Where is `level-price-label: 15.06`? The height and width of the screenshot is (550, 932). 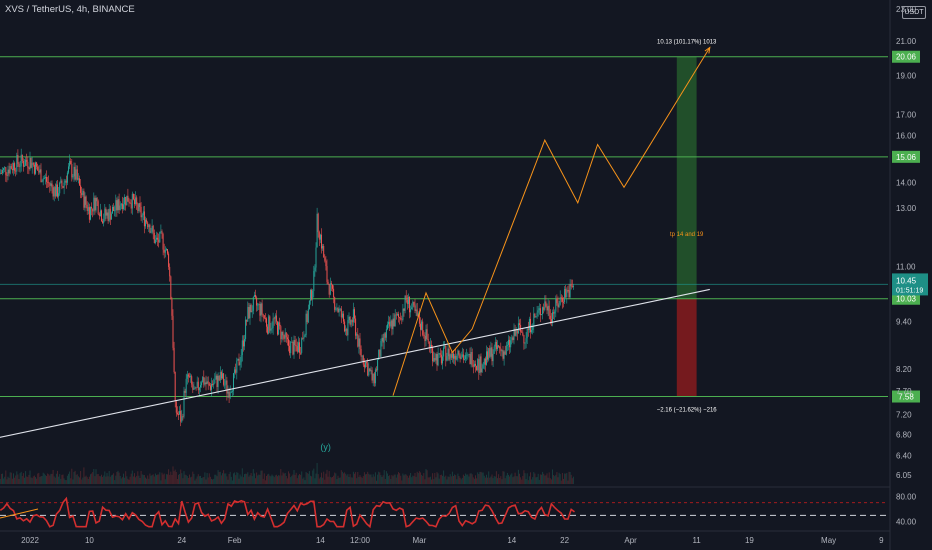 level-price-label: 15.06 is located at coordinates (906, 157).